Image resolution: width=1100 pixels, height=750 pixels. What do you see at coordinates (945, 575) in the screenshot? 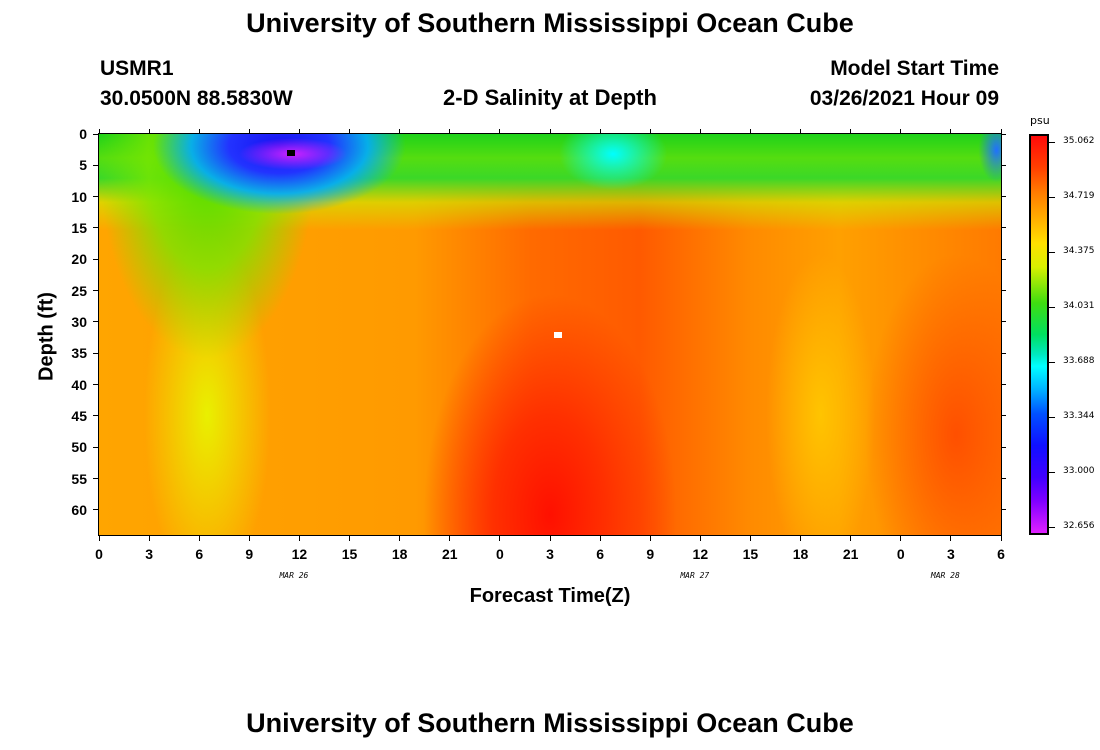
I see `date-label: MAR 28` at bounding box center [945, 575].